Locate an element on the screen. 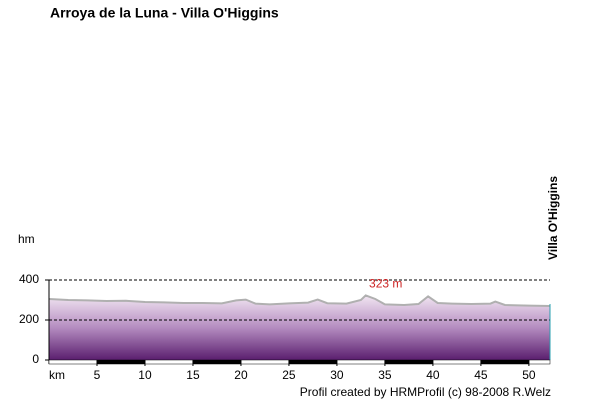 This screenshot has height=400, width=600. x-axis-label: km is located at coordinates (57, 375).